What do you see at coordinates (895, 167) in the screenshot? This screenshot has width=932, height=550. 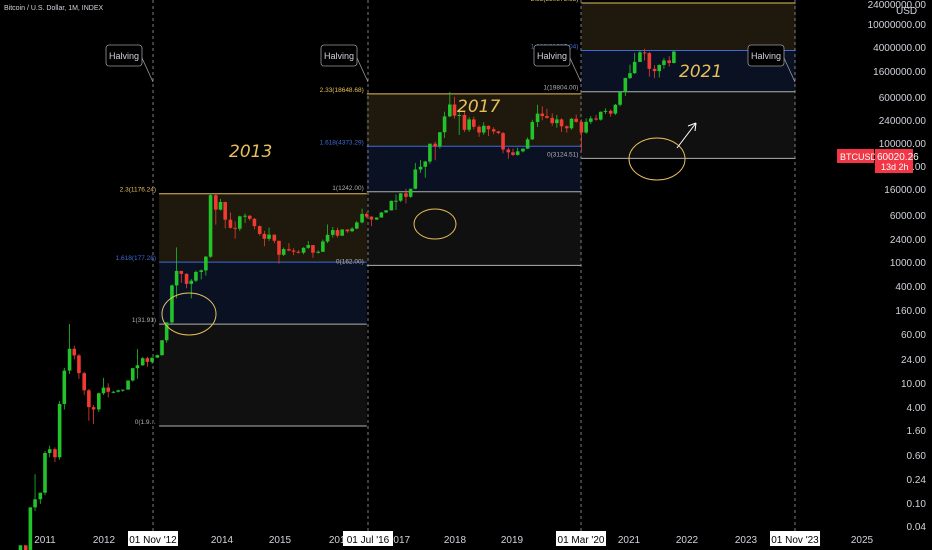 I see `price-tag-countdown: 13d 2h` at bounding box center [895, 167].